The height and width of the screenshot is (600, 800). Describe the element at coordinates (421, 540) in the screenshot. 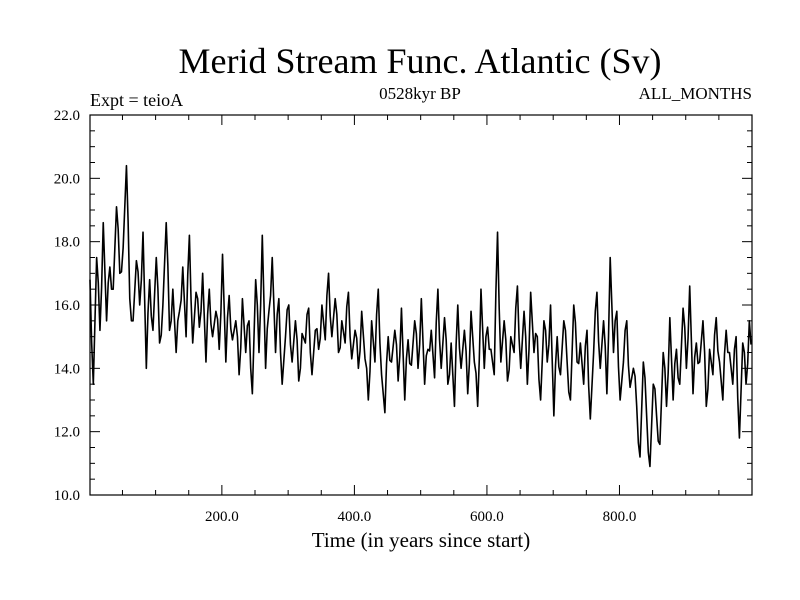

I see `x-axis-label: Time (in years since start)` at that location.